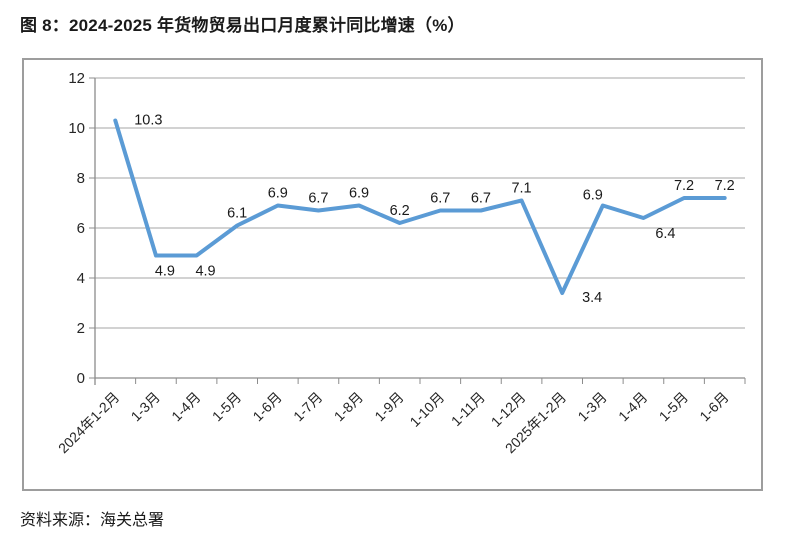  What do you see at coordinates (76, 78) in the screenshot?
I see `y-tick-label: 12` at bounding box center [76, 78].